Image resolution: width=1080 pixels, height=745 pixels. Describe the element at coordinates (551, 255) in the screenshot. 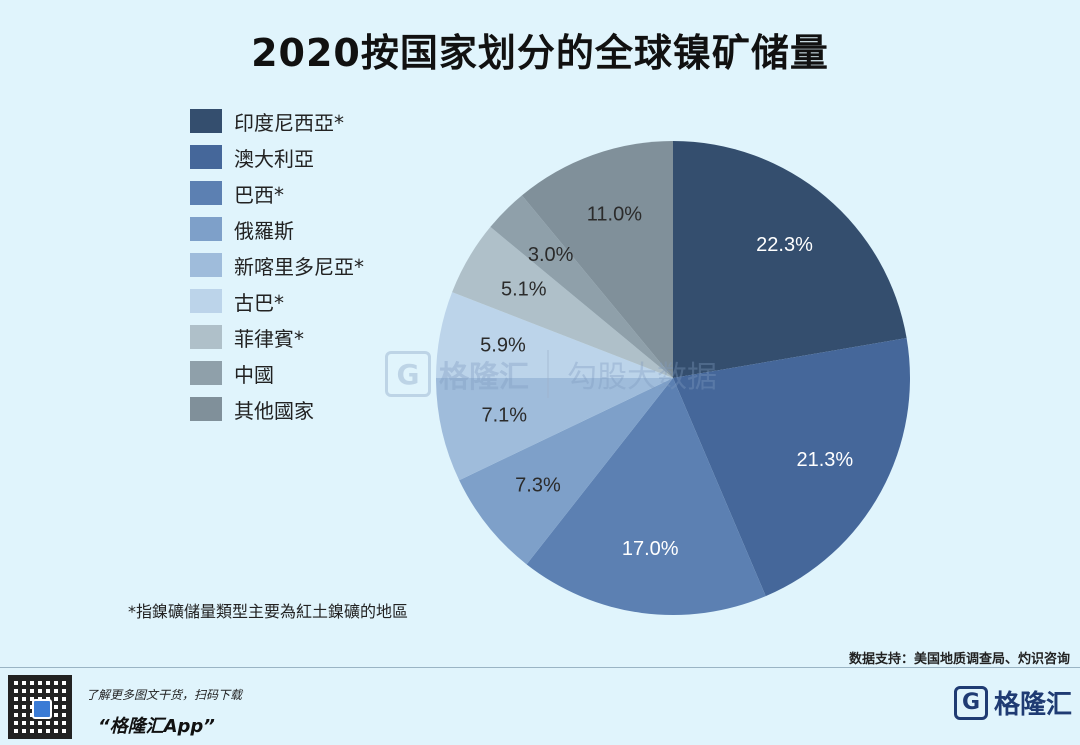

I see `slice-data-label: 3.0%` at that location.